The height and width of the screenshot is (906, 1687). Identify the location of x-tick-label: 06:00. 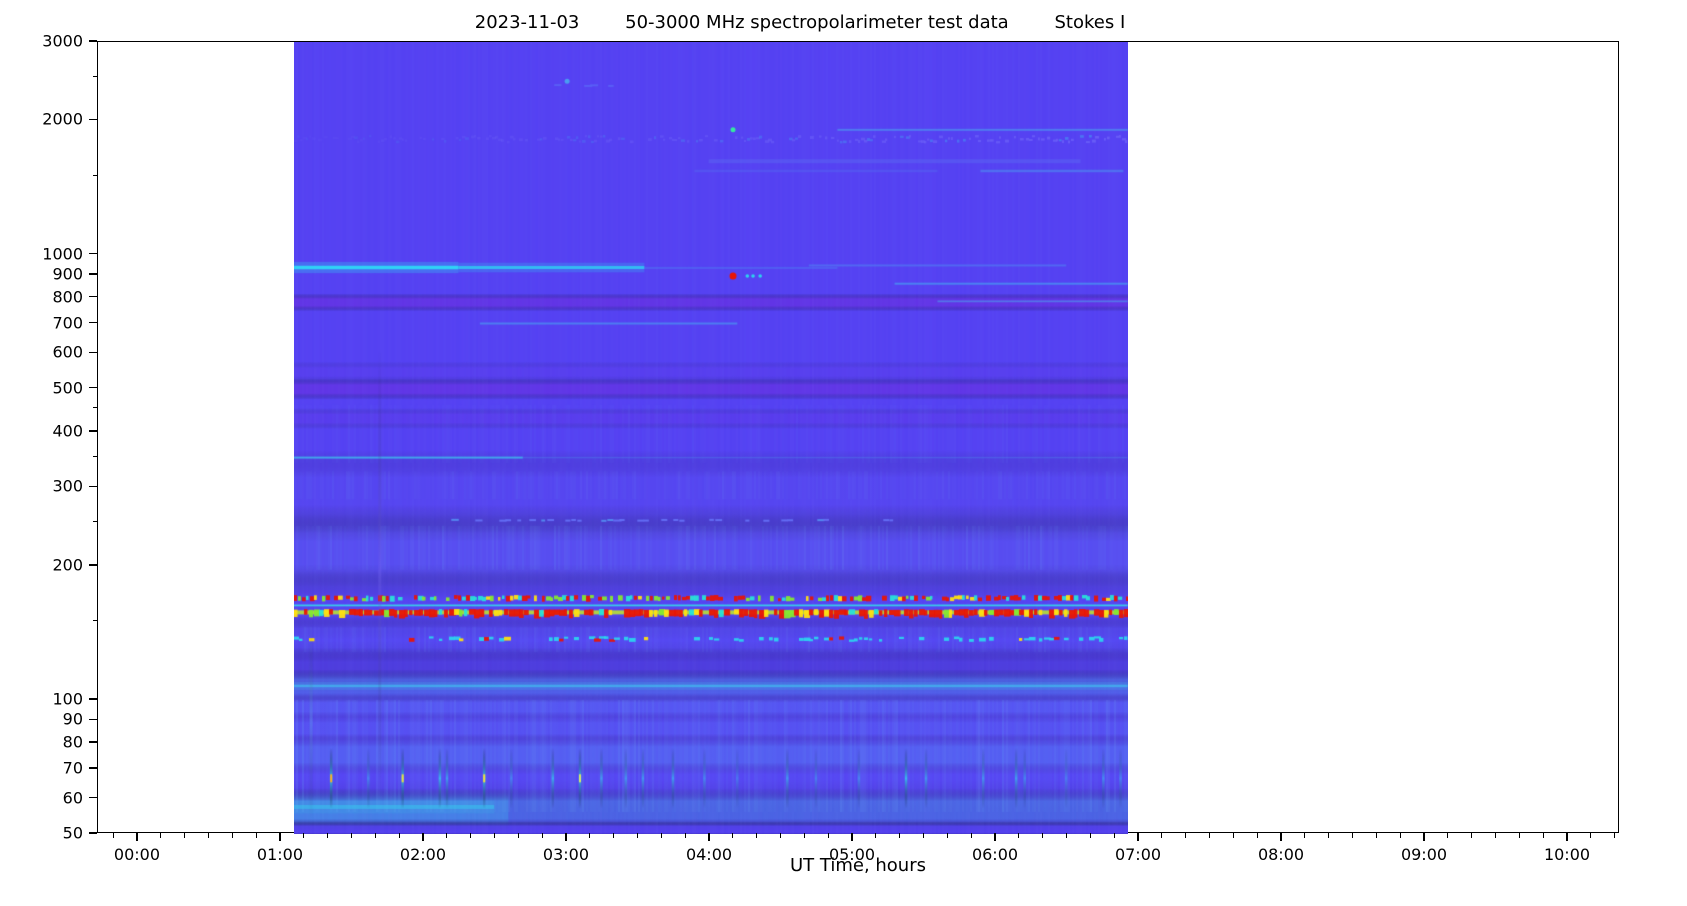
(995, 854).